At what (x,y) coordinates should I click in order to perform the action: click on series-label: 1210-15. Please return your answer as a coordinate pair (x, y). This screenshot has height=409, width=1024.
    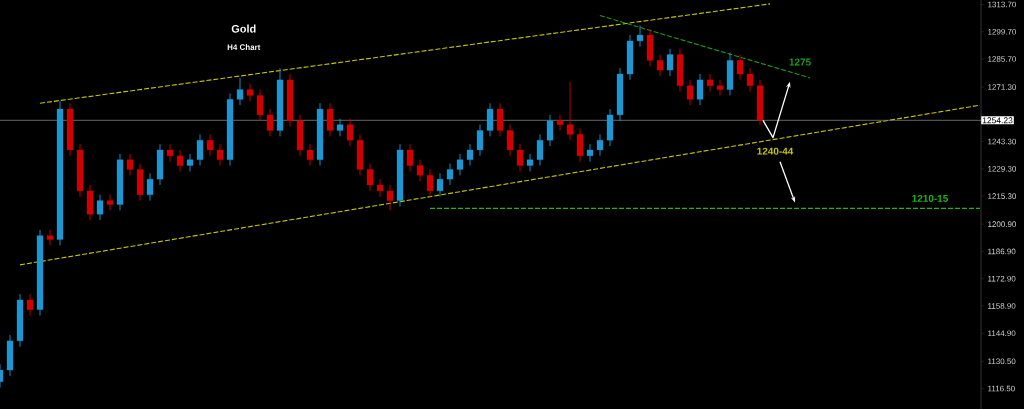
    Looking at the image, I should click on (930, 198).